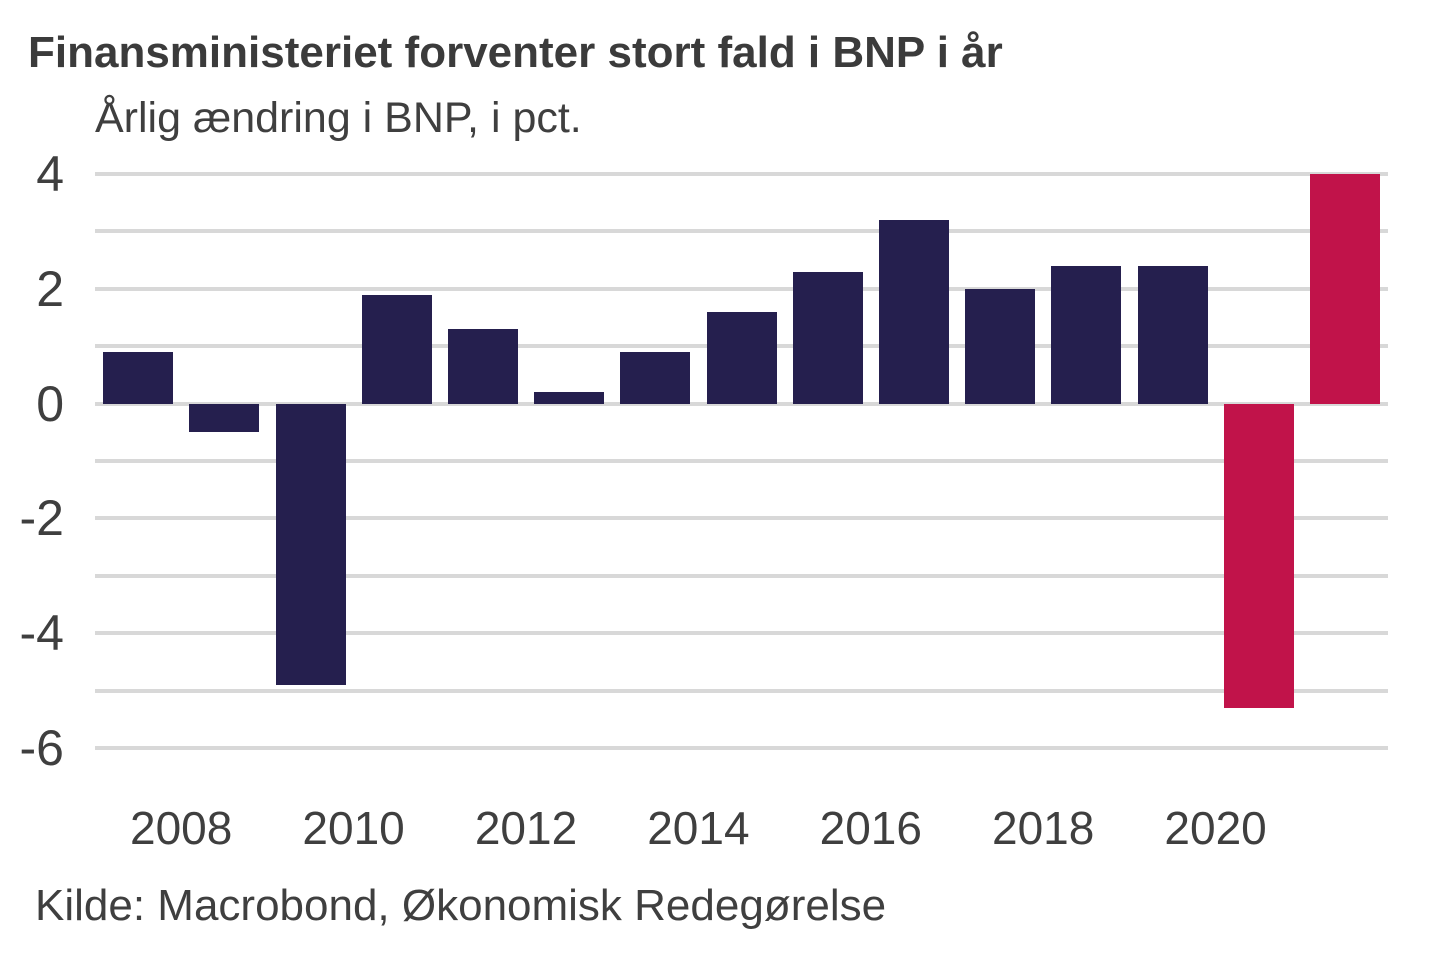  Describe the element at coordinates (741, 357) in the screenshot. I see `bar-2014` at that location.